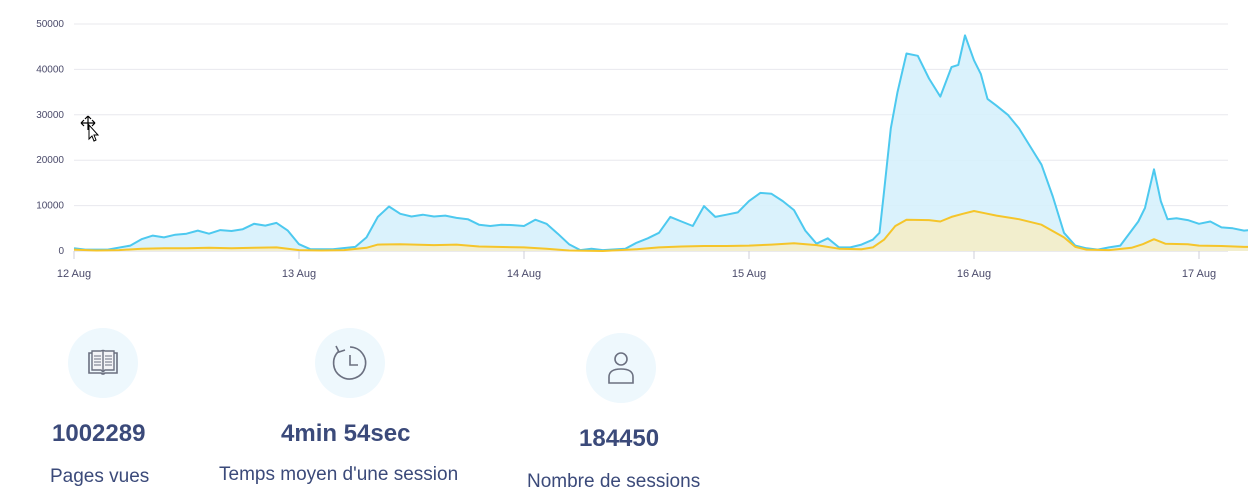 This screenshot has height=497, width=1248. Describe the element at coordinates (50, 69) in the screenshot. I see `y-tick-label: 40000` at that location.